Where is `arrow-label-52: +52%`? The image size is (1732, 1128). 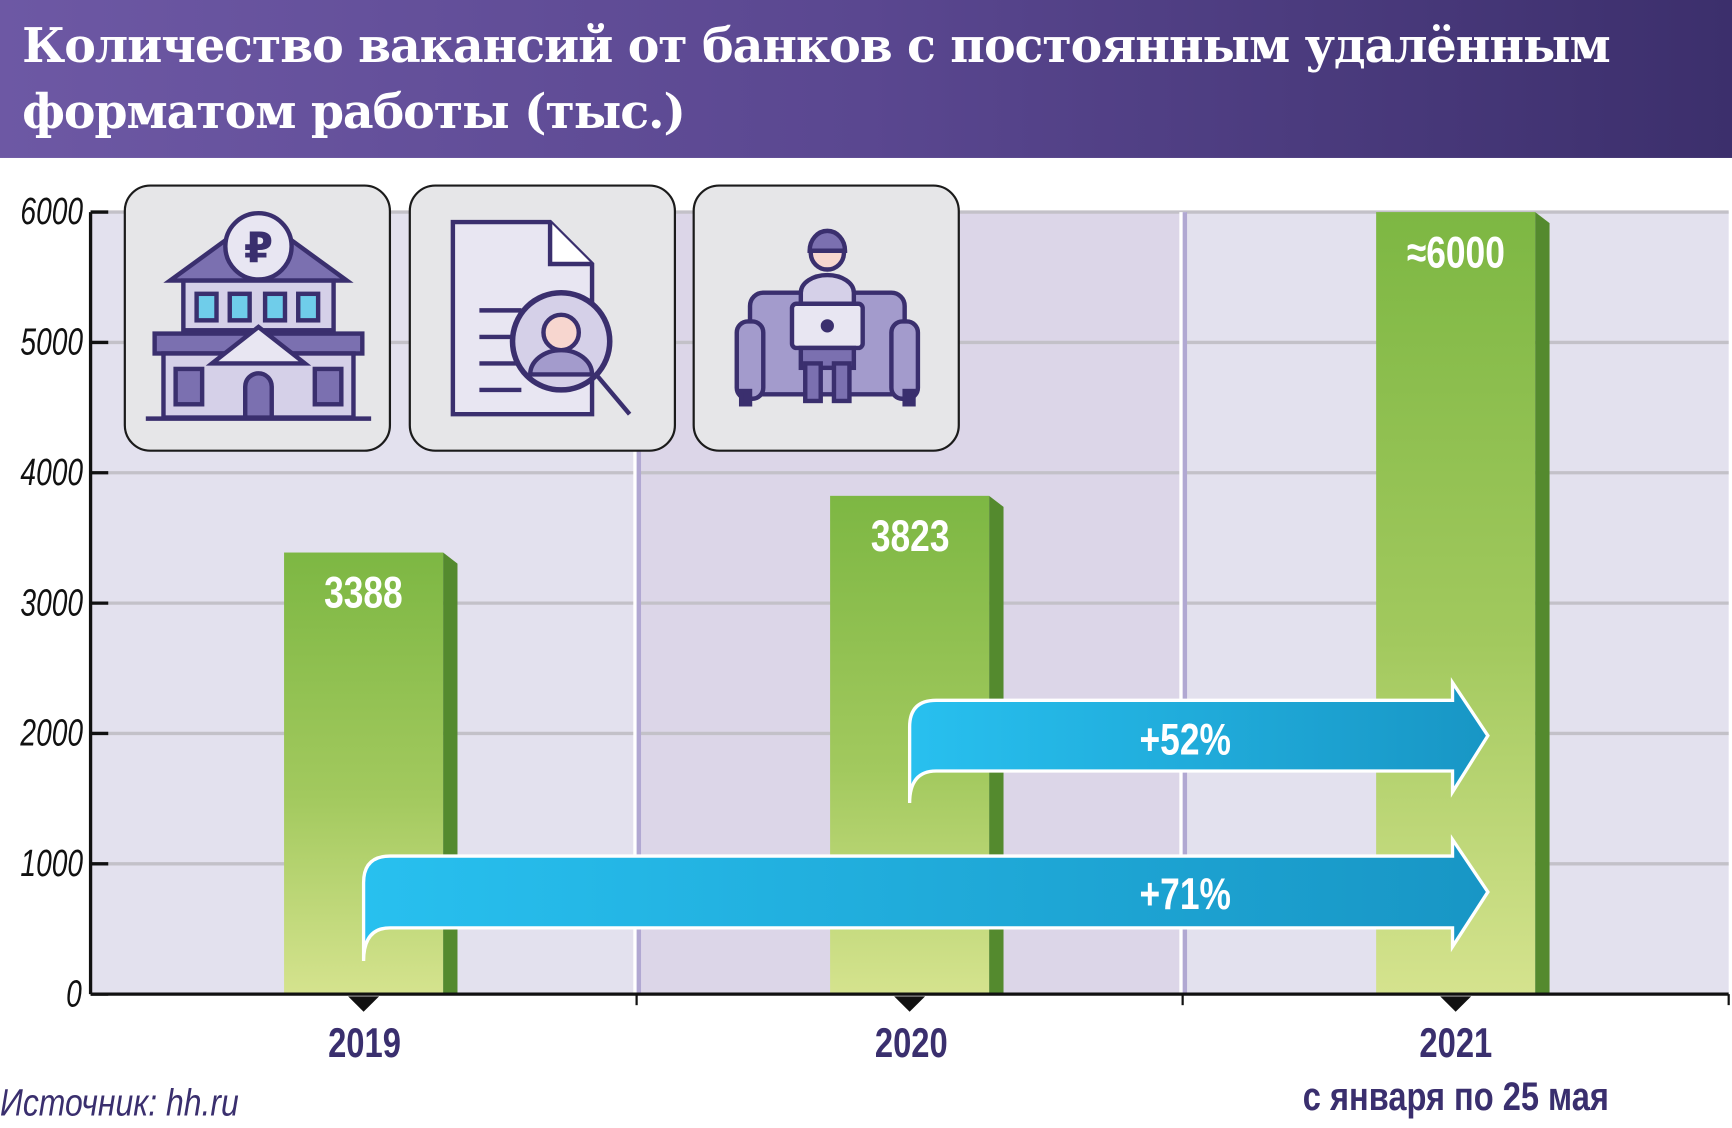
arrow-label-52: +52% is located at coordinates (1185, 740).